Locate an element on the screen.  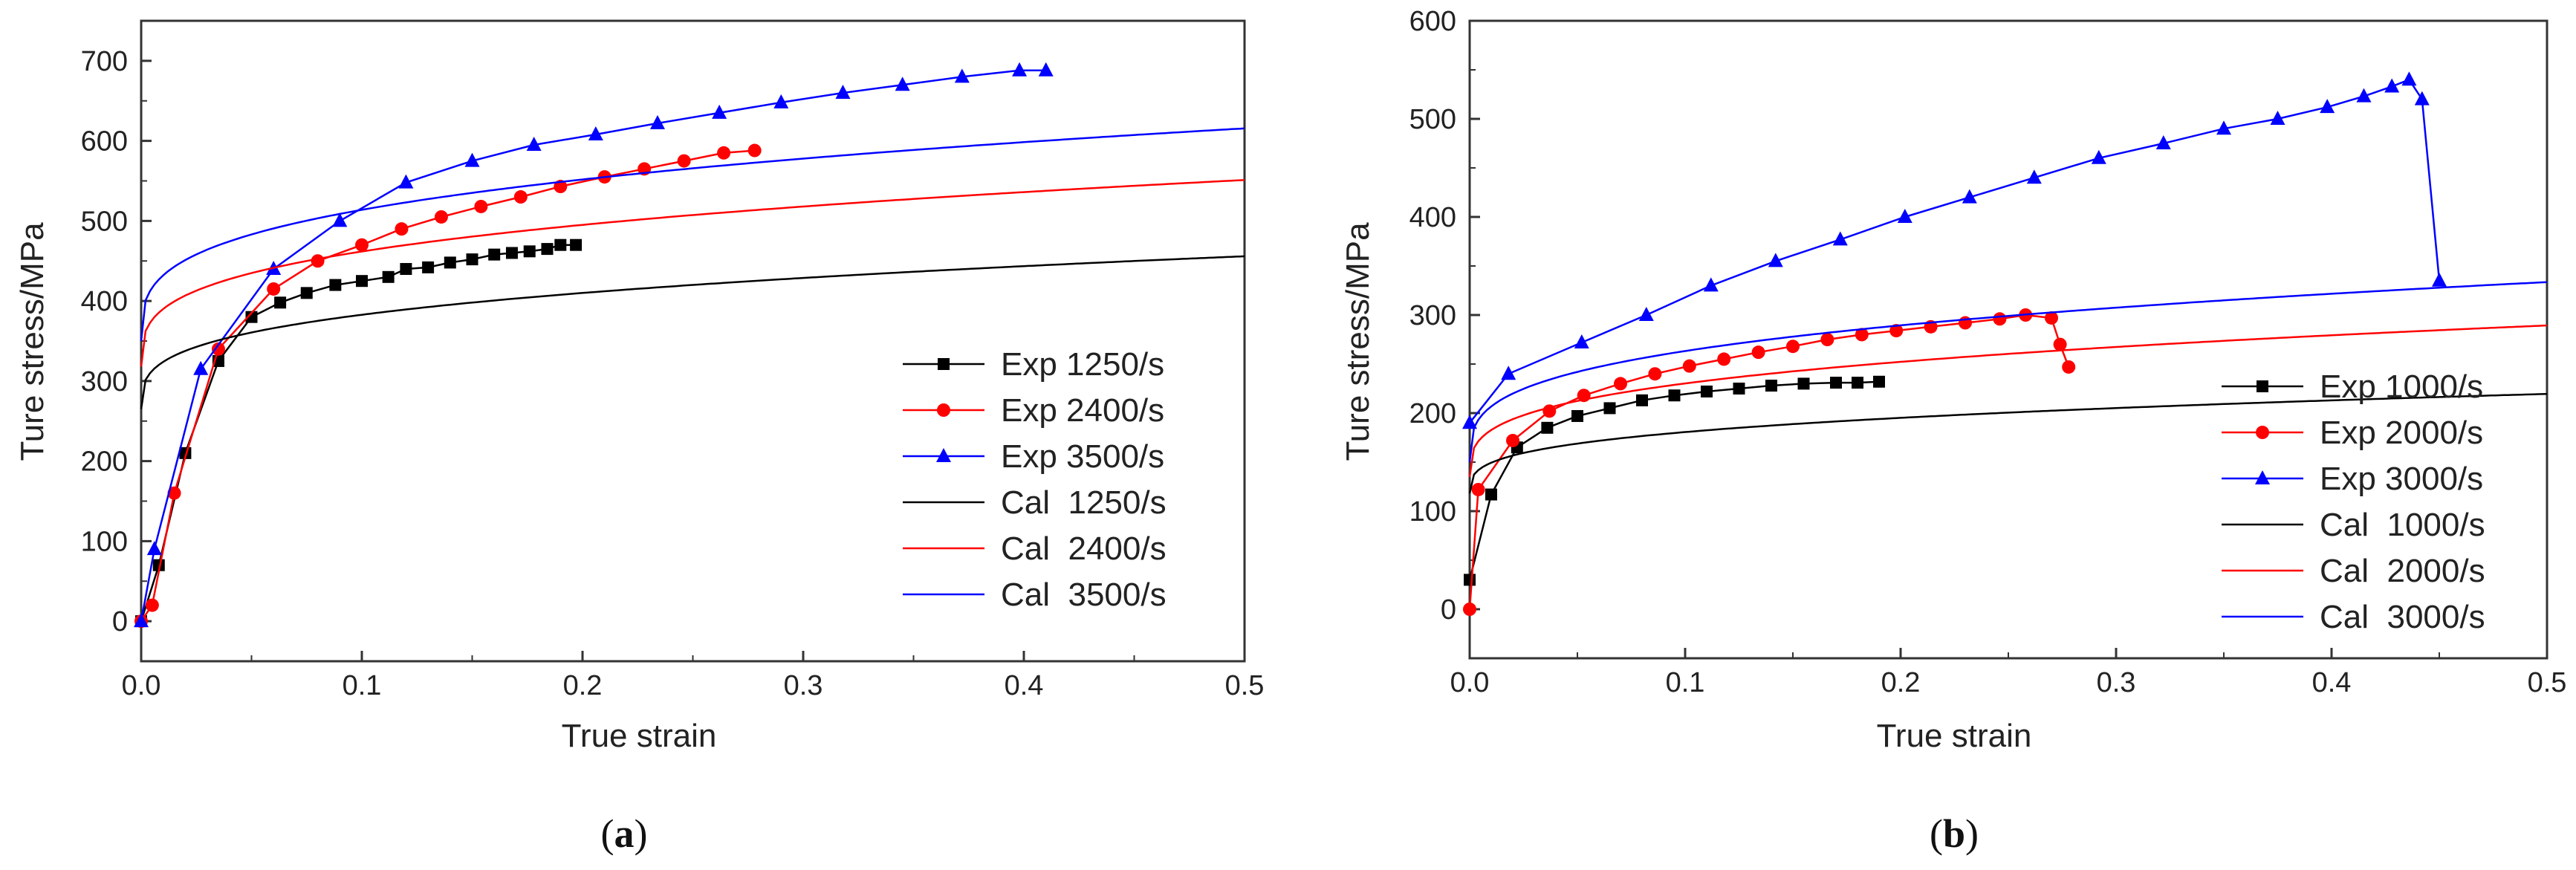
panel-b-x-tick-label-4: 0.4 is located at coordinates (2332, 682).